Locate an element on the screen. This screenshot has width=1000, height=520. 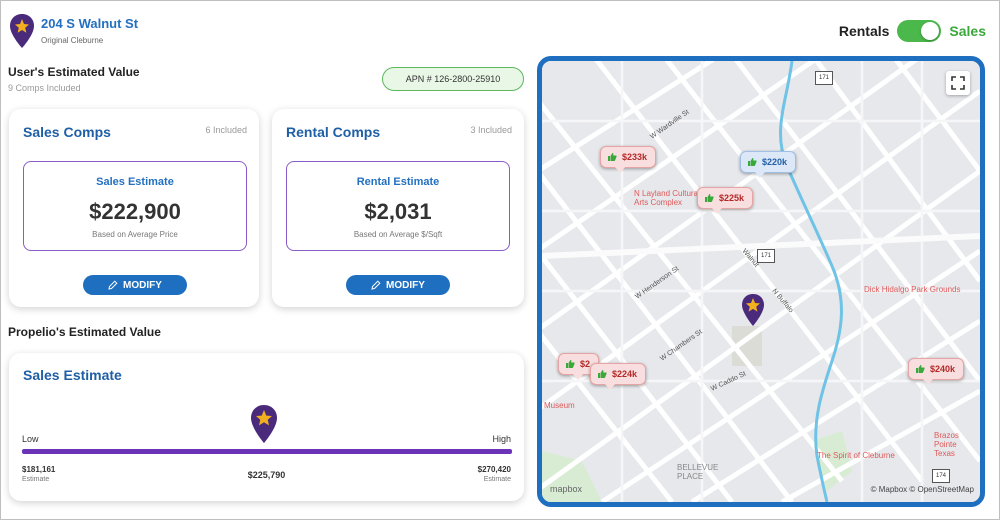
range-mid-value: $225,790 is located at coordinates (266, 475).